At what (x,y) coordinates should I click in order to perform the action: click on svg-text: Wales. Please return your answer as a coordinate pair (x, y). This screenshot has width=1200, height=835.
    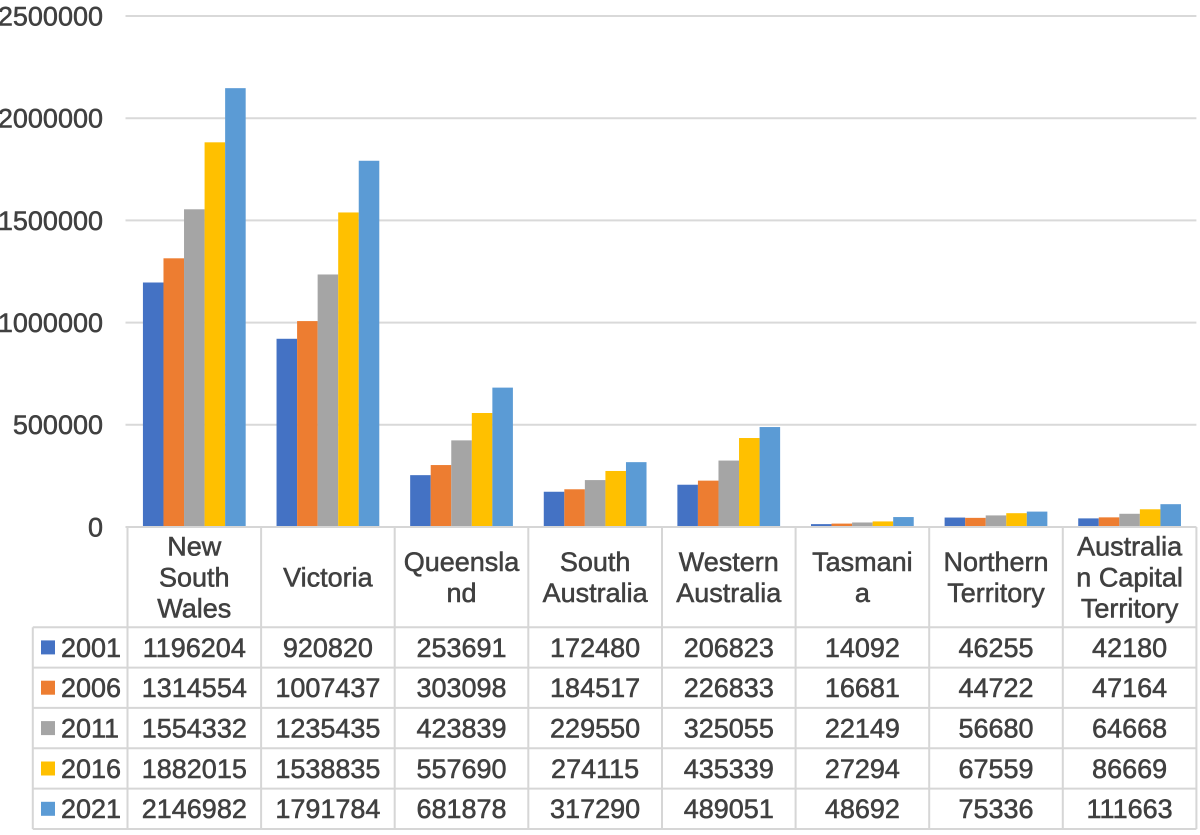
    Looking at the image, I should click on (194, 609).